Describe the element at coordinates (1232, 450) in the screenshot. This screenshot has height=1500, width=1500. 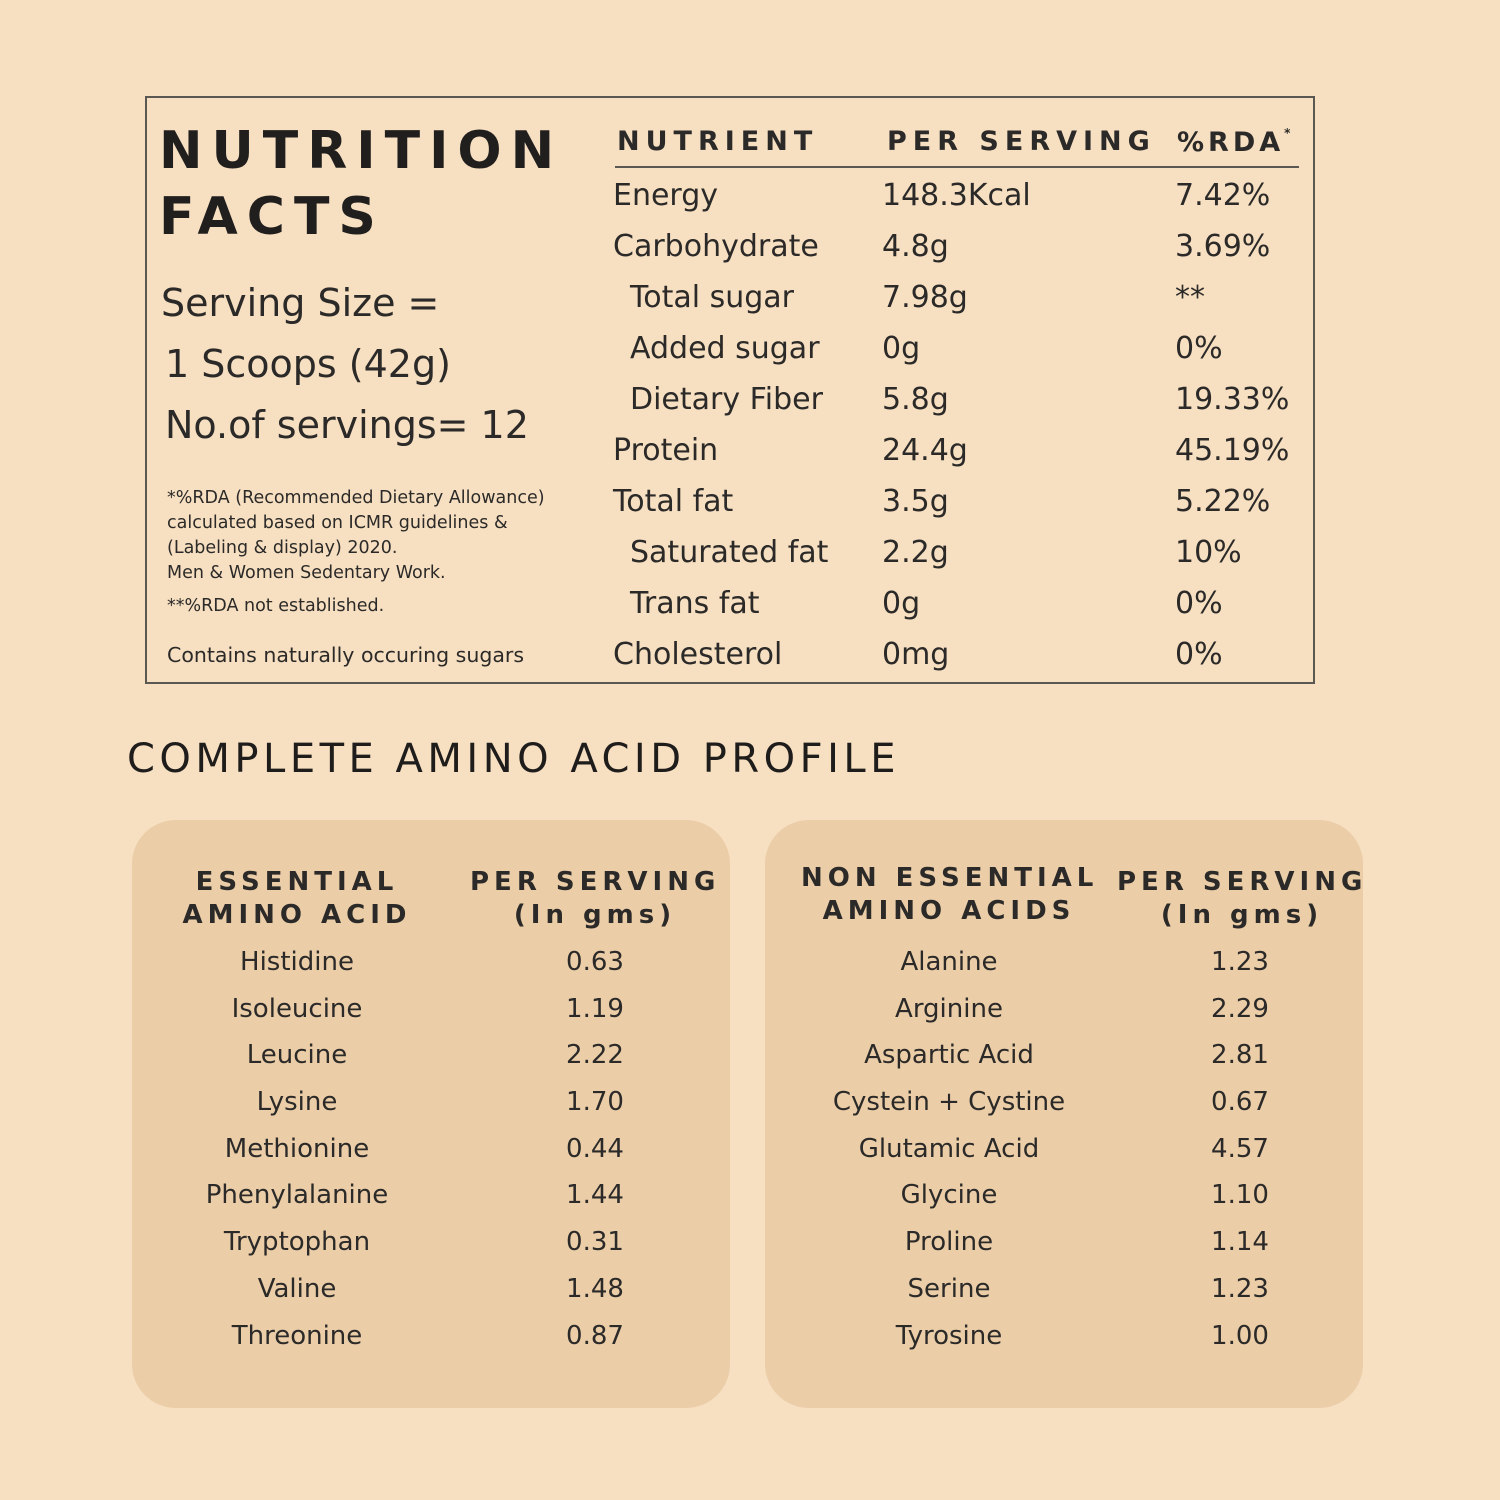
I see `nutrient-rda: 45.19%` at that location.